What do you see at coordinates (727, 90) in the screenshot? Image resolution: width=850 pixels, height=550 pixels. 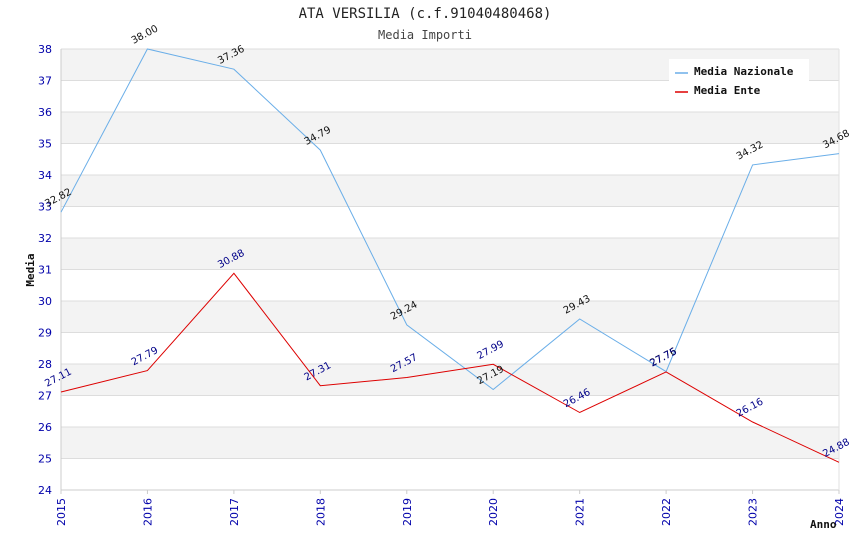 I see `legend-label-ente: Media Ente` at bounding box center [727, 90].